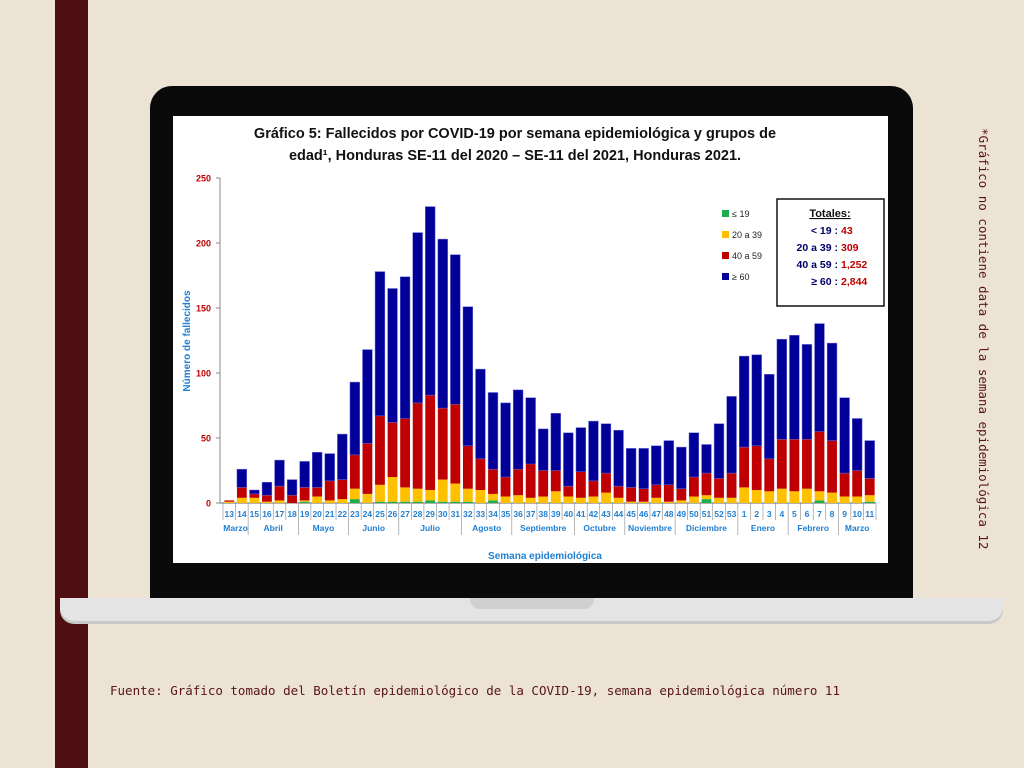  Describe the element at coordinates (555, 442) in the screenshot. I see `bar-segment--60-week-39` at that location.